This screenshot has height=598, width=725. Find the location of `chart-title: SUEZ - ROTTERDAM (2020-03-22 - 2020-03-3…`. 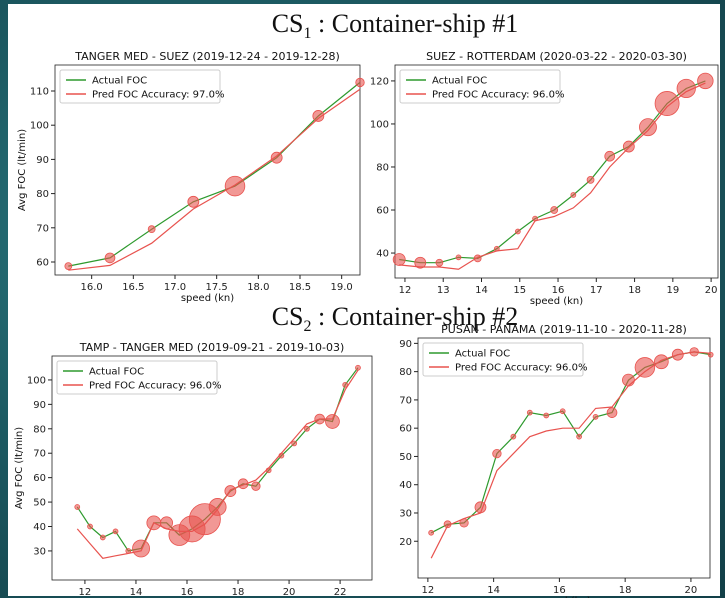

chart-title: SUEZ - ROTTERDAM (2020-03-22 - 2020-03-3… is located at coordinates (556, 56).